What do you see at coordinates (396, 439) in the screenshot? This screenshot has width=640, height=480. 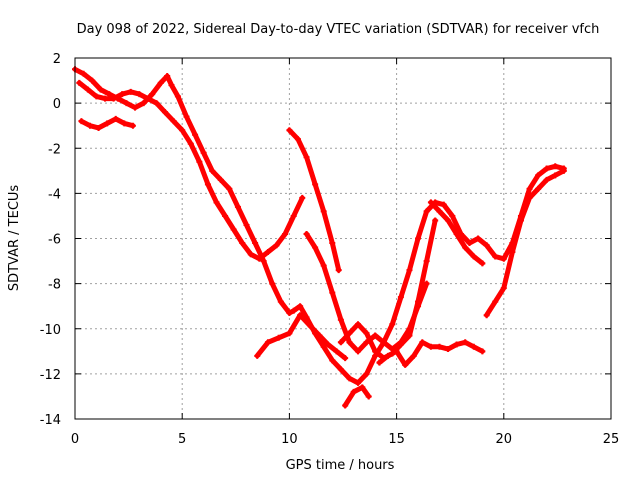 I see `x-tick-label: 15` at bounding box center [396, 439].